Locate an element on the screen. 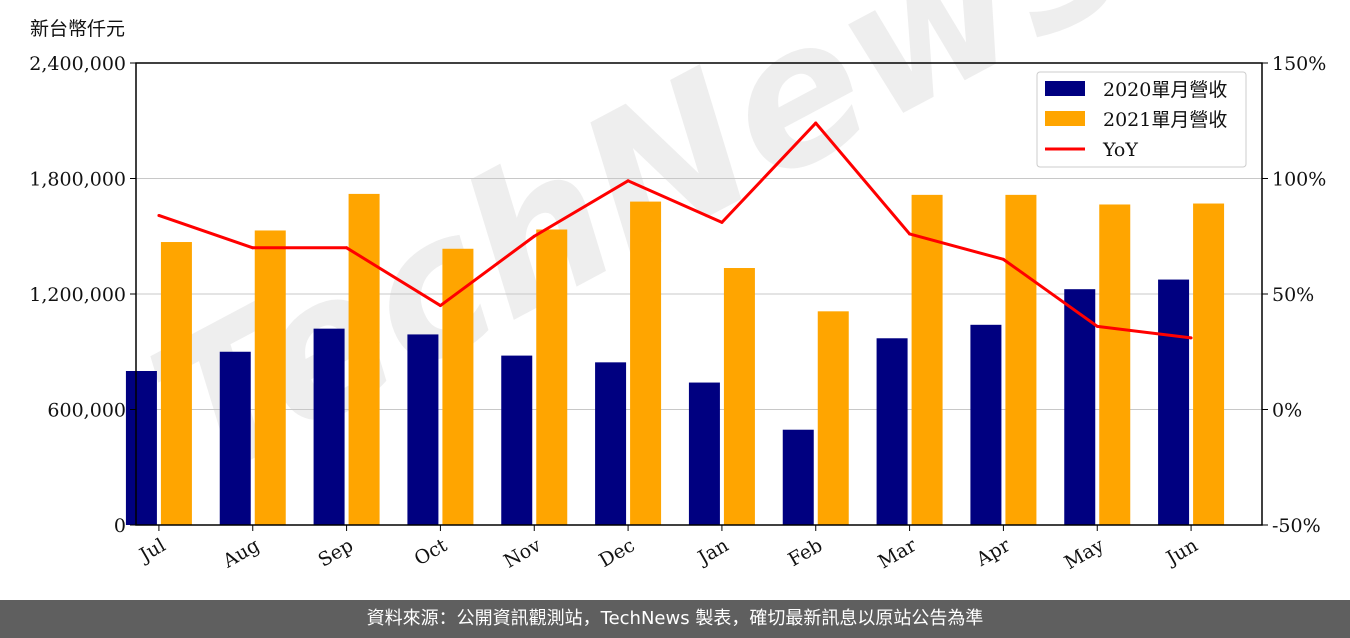 The image size is (1350, 638). x-tick-label: Sep is located at coordinates (336, 552).